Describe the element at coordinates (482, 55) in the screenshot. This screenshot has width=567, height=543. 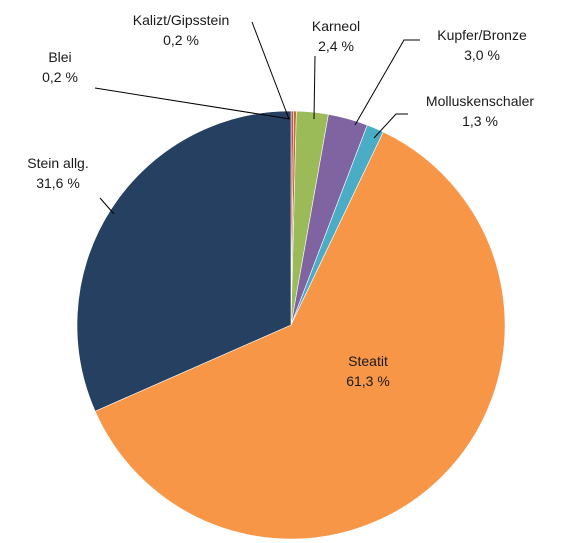
I see `slice-value-kupfer-bronze: 3,0 %` at that location.